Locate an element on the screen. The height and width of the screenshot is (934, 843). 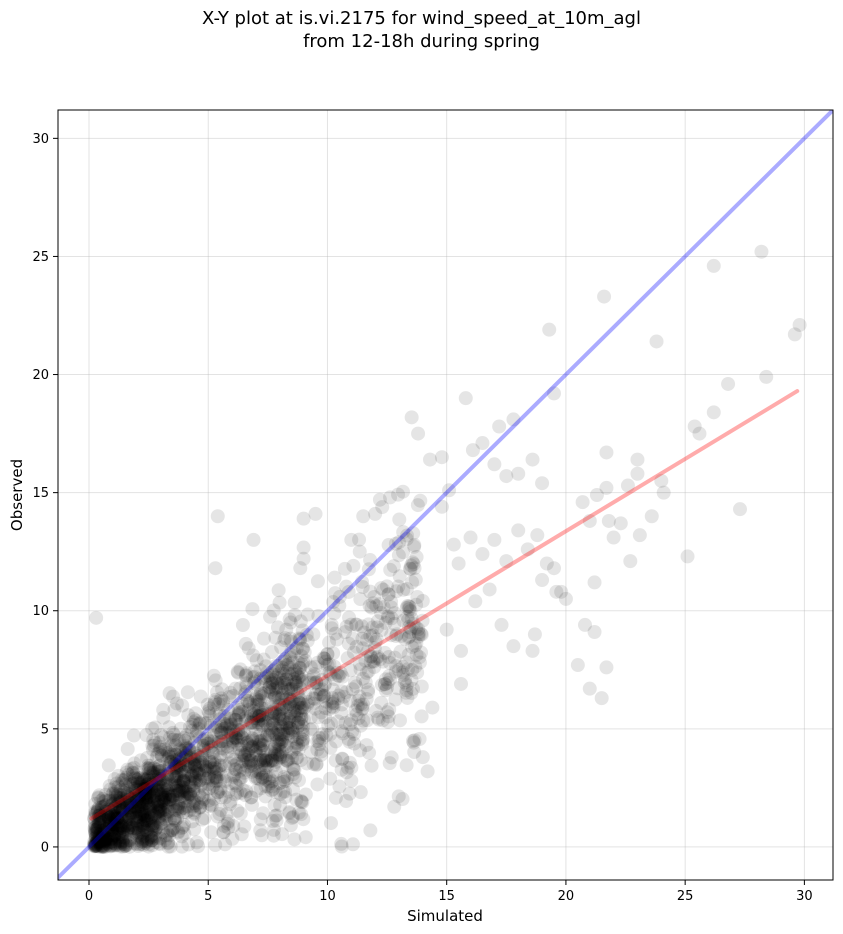
x-axis-ticks: 0 5 10 15 20 25 30 is located at coordinates (449, 892).